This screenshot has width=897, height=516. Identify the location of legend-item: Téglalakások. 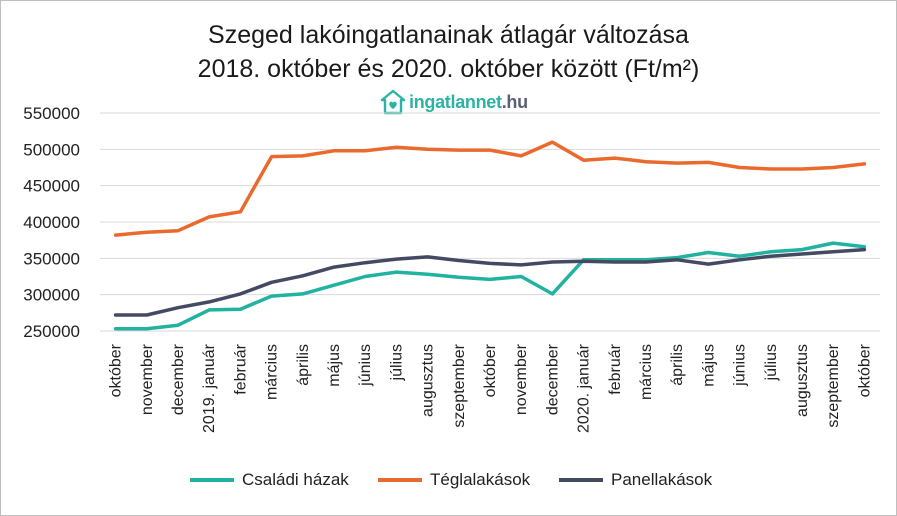
(454, 480).